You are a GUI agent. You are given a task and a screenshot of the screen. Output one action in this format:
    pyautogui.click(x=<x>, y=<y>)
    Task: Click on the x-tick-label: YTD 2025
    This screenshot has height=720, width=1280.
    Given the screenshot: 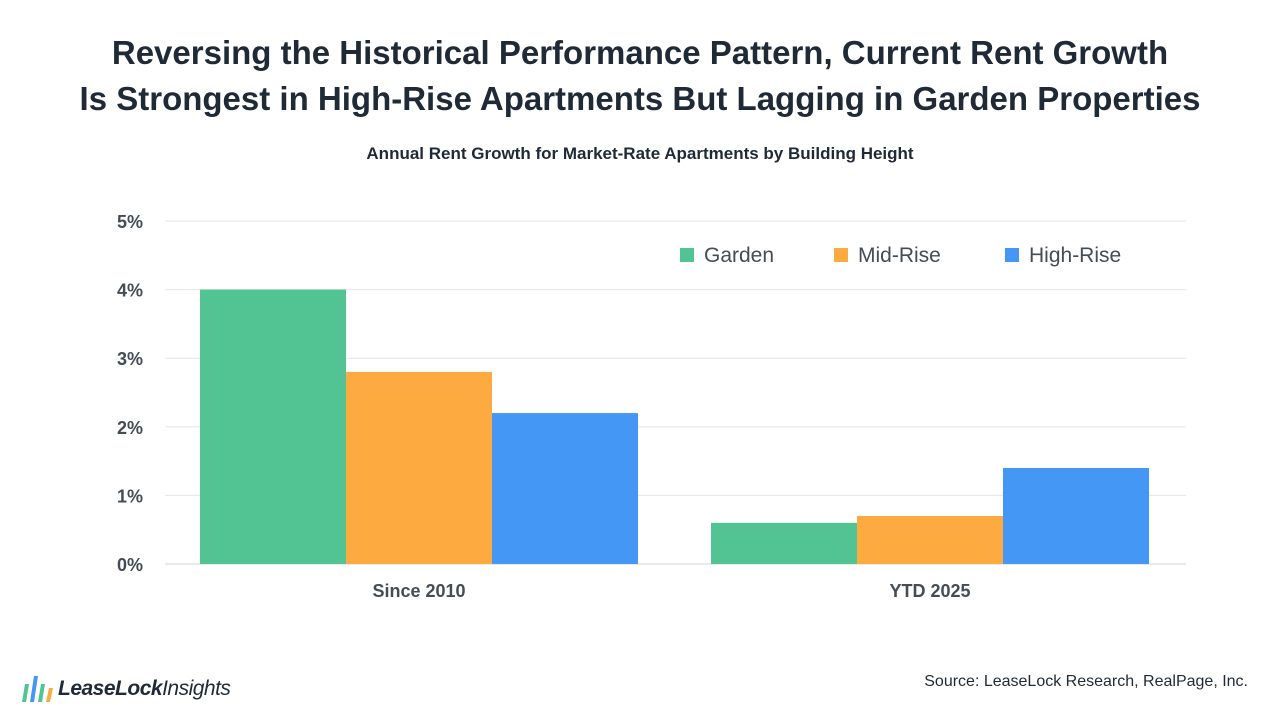 What is the action you would take?
    pyautogui.click(x=929, y=591)
    